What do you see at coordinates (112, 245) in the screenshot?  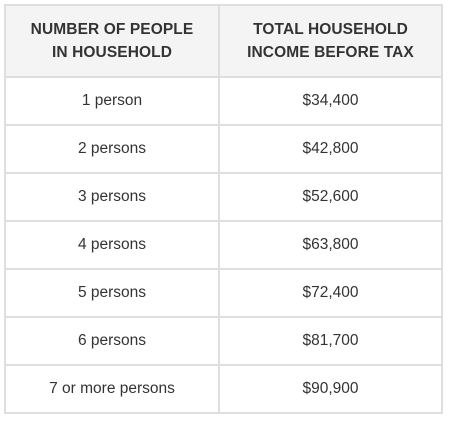 I see `household-size-cell: 4 persons` at bounding box center [112, 245].